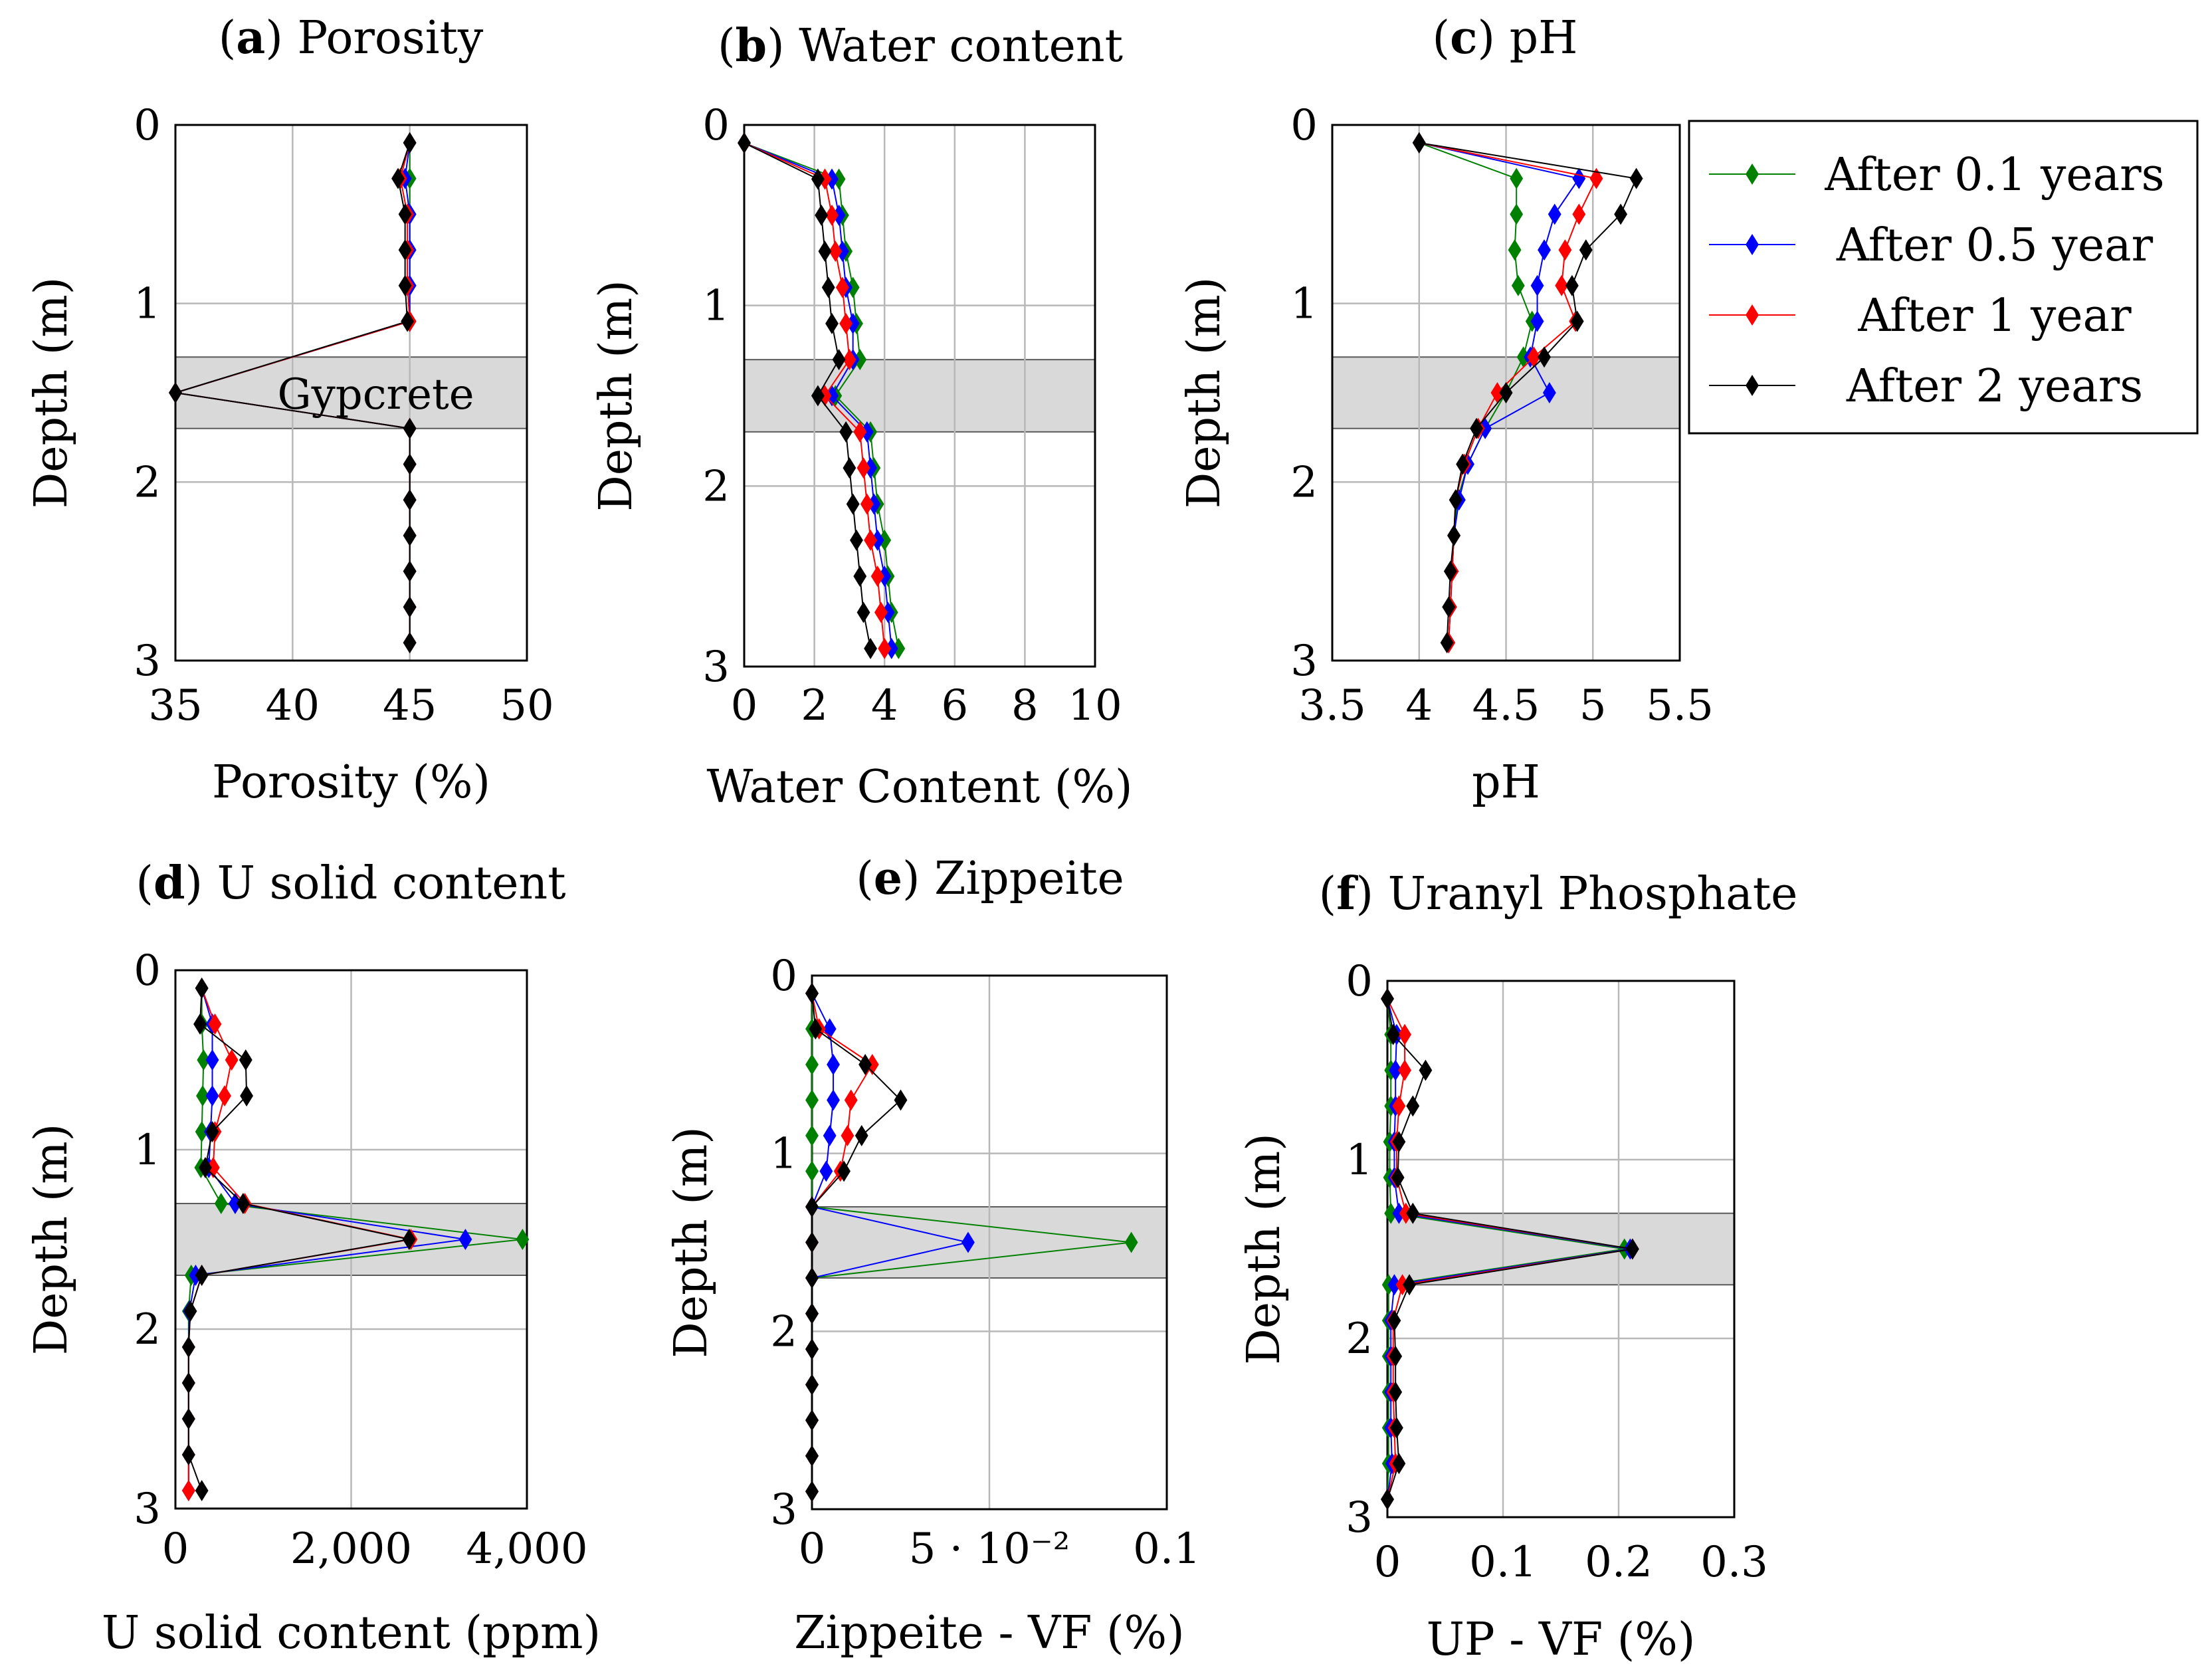 Image resolution: width=2212 pixels, height=1680 pixels. I want to click on x-axis-label: UP - VF (%), so click(1562, 1640).